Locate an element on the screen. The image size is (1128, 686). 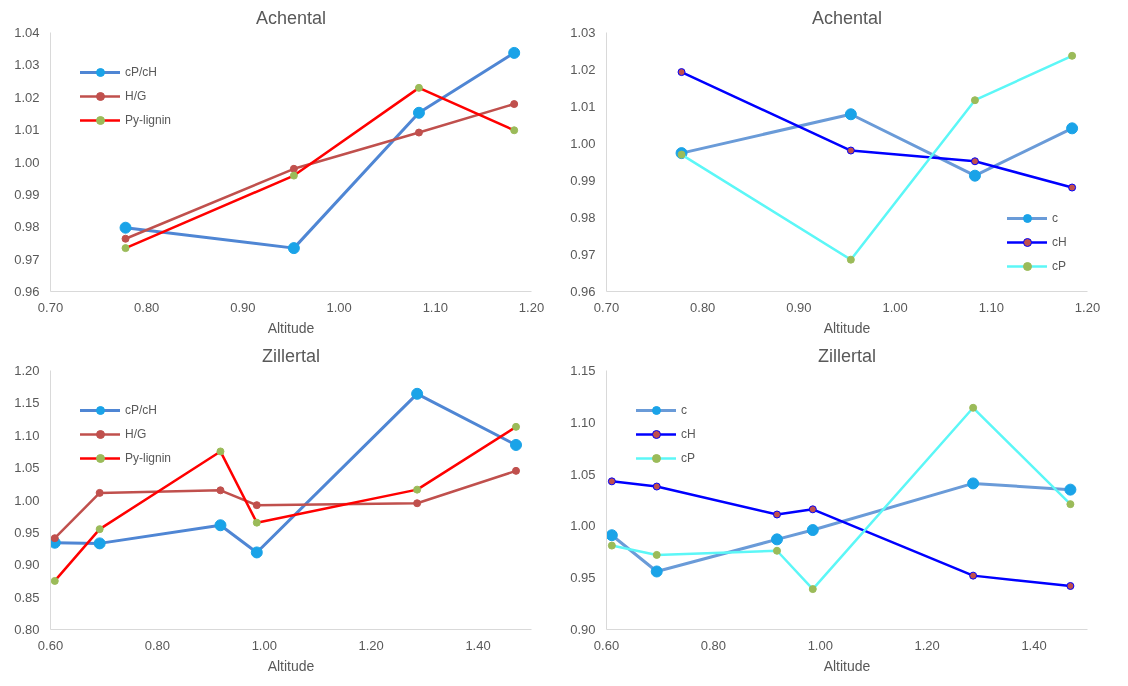
y-tick-label: 0.85 is located at coordinates (27, 597).